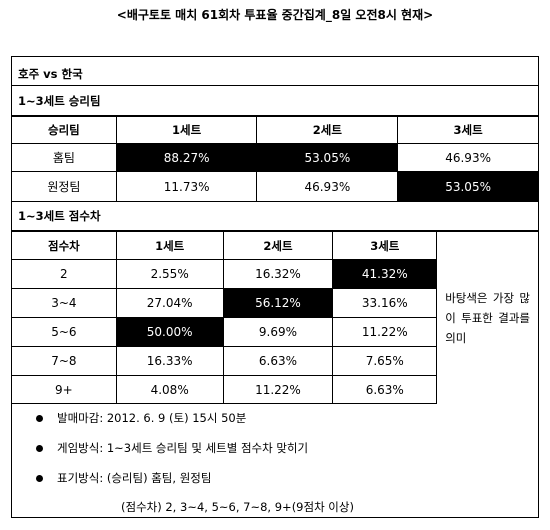 The image size is (550, 530). What do you see at coordinates (64, 389) in the screenshot?
I see `row-label: 9+` at bounding box center [64, 389].